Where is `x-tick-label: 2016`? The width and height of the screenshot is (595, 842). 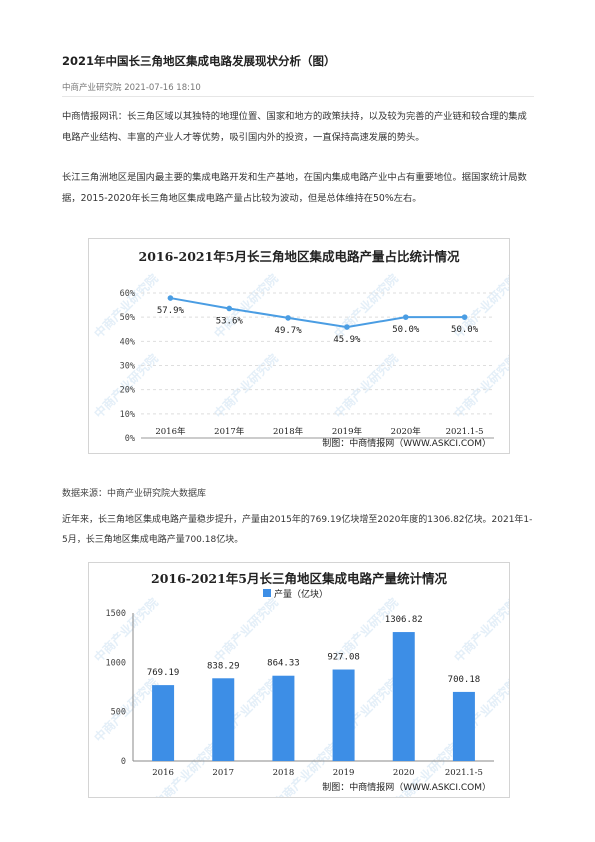
x-tick-label: 2016 is located at coordinates (163, 773).